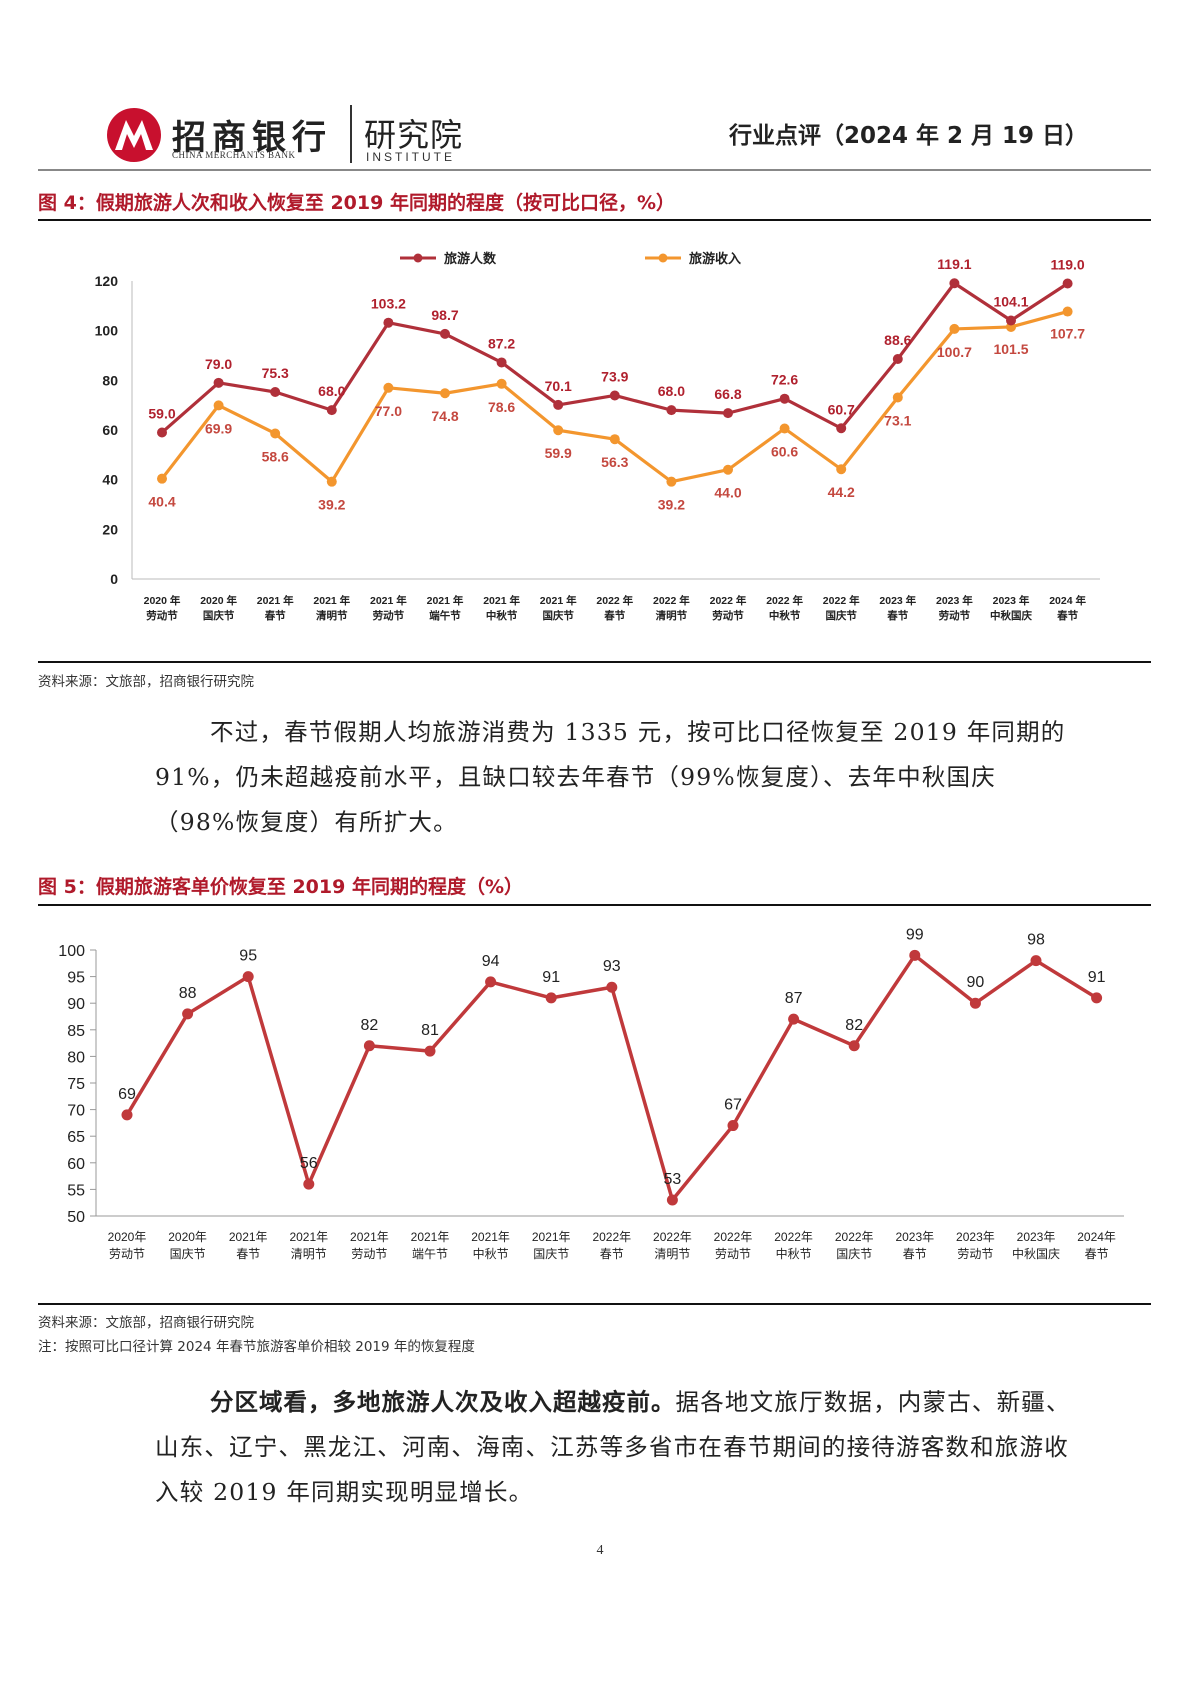 This screenshot has width=1200, height=1698. Describe the element at coordinates (1067, 264) in the screenshot. I see `data-label: 119.0` at that location.